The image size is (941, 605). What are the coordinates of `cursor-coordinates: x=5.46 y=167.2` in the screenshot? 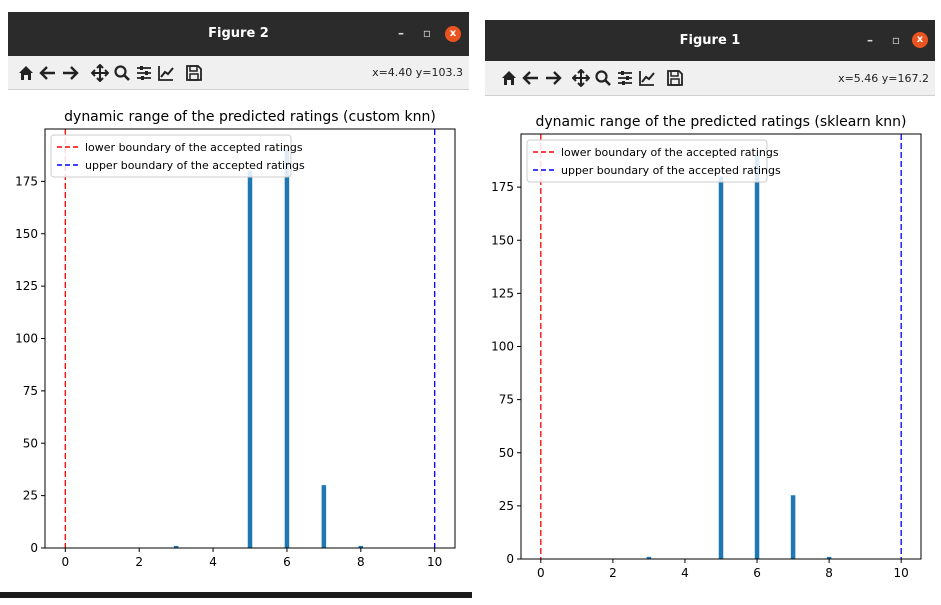 It's located at (883, 78).